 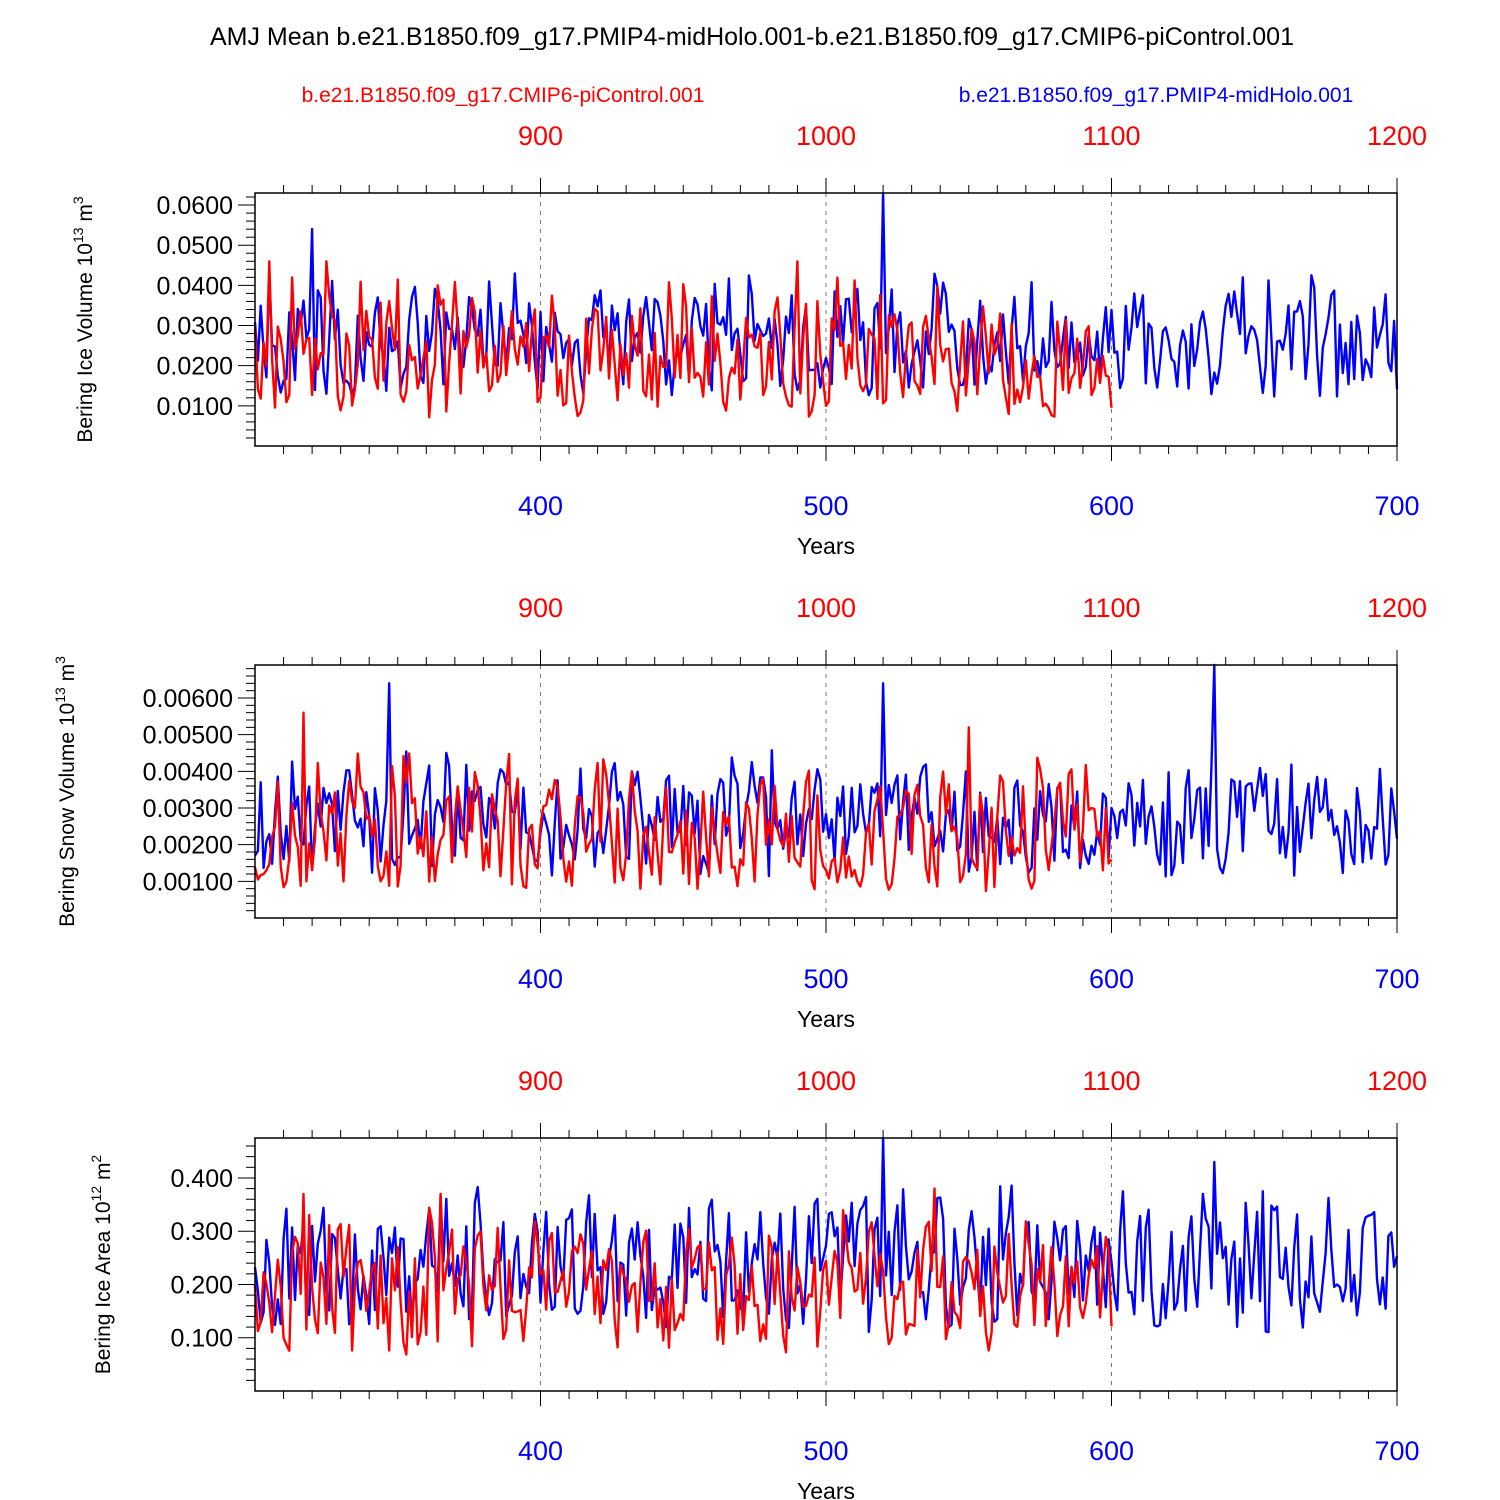 I want to click on legend-entry-midholo: b.e21.B1850.f09_g17.PMIP4-midHolo.001, so click(x=1156, y=95).